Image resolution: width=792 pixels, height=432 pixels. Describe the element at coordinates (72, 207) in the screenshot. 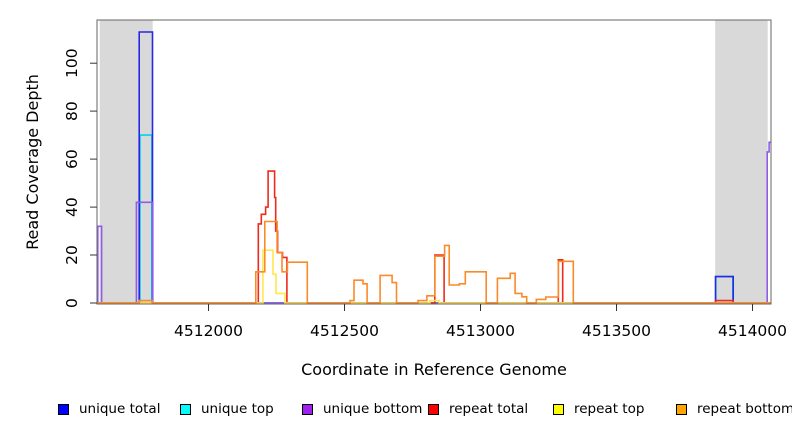

I see `y-tick-label: 40` at that location.